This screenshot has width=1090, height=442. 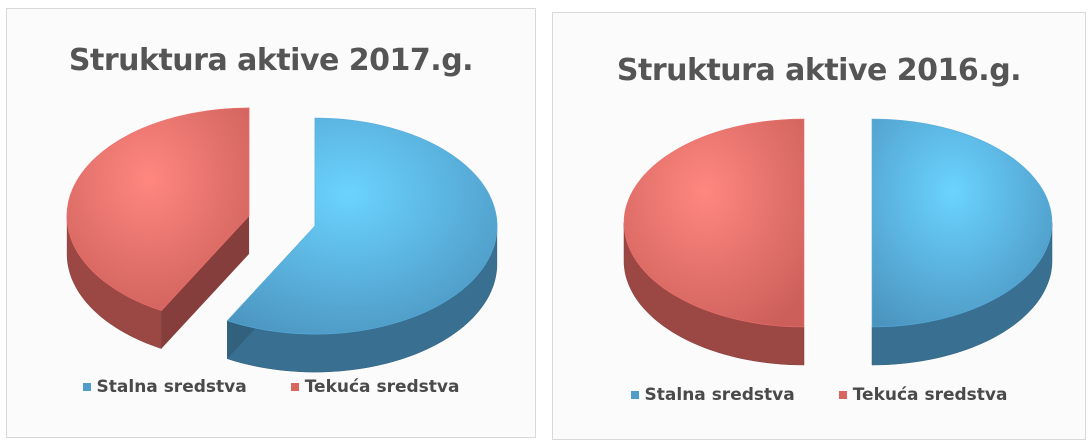 I want to click on chart-title: Struktura aktive 2017.g., so click(x=271, y=60).